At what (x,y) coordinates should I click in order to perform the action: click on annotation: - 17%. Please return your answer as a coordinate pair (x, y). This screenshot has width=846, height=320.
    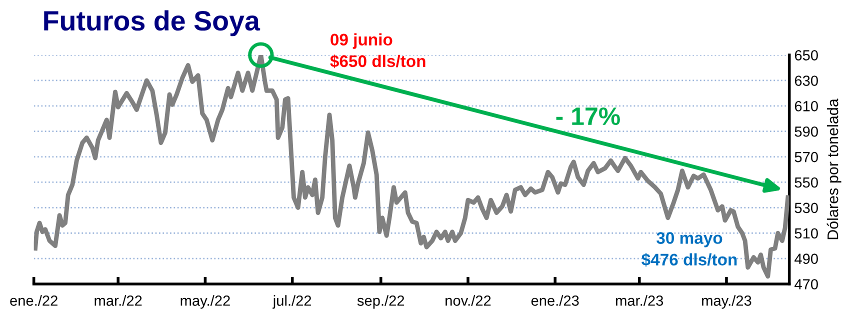
    Looking at the image, I should click on (588, 116).